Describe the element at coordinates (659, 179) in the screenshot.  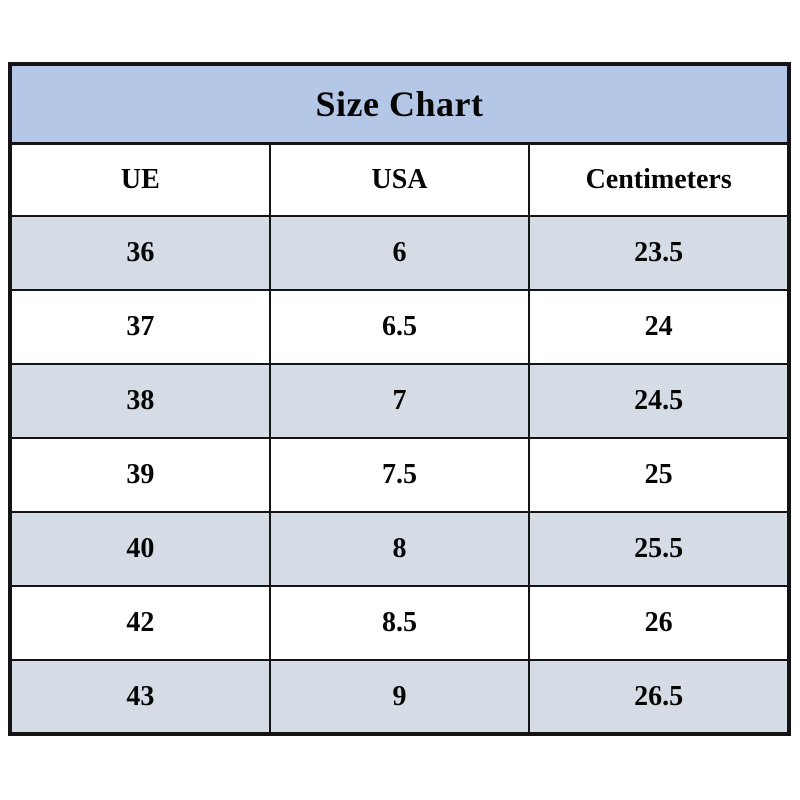
I see `column-header-centimeters: Centimeters` at that location.